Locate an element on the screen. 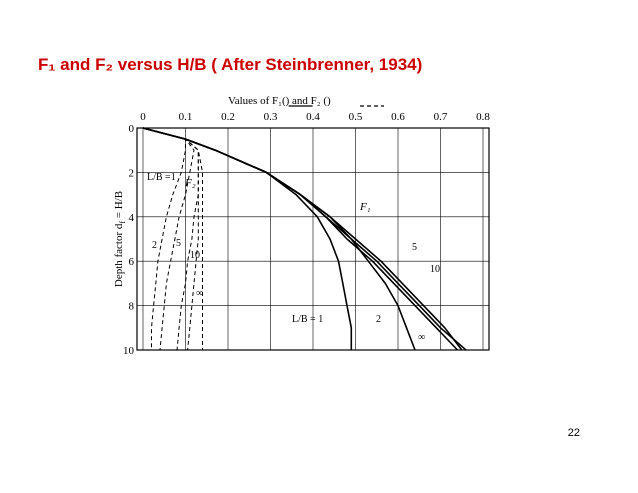  y-axis-label: Depth factor df = H/B is located at coordinates (120, 239).